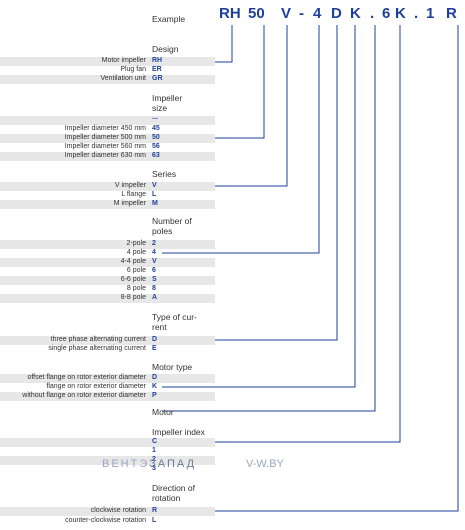 The height and width of the screenshot is (530, 465). I want to click on series-title: Series, so click(164, 174).